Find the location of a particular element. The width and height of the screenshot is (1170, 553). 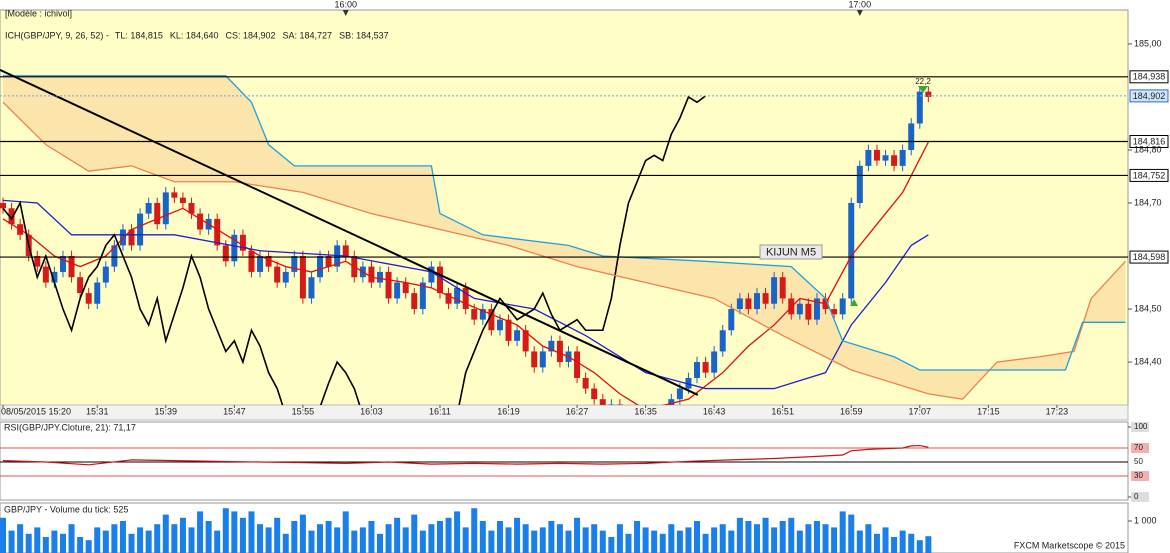

annotation-box is located at coordinates (791, 252).